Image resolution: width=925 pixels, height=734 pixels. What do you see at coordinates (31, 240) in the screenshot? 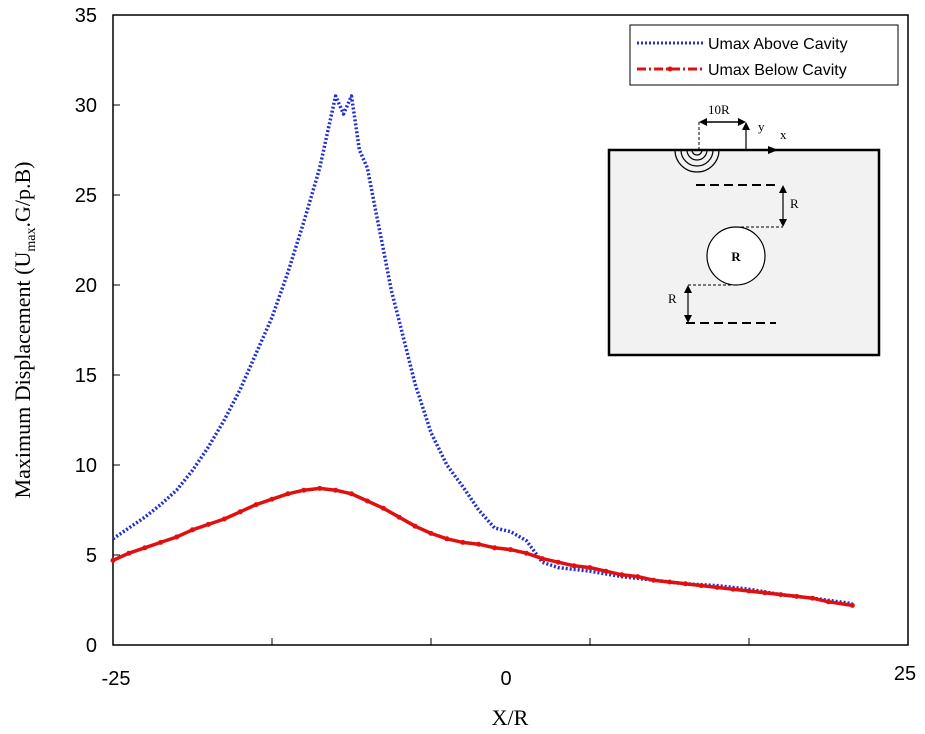
I see `y-axis-title-sub: max` at bounding box center [31, 240].